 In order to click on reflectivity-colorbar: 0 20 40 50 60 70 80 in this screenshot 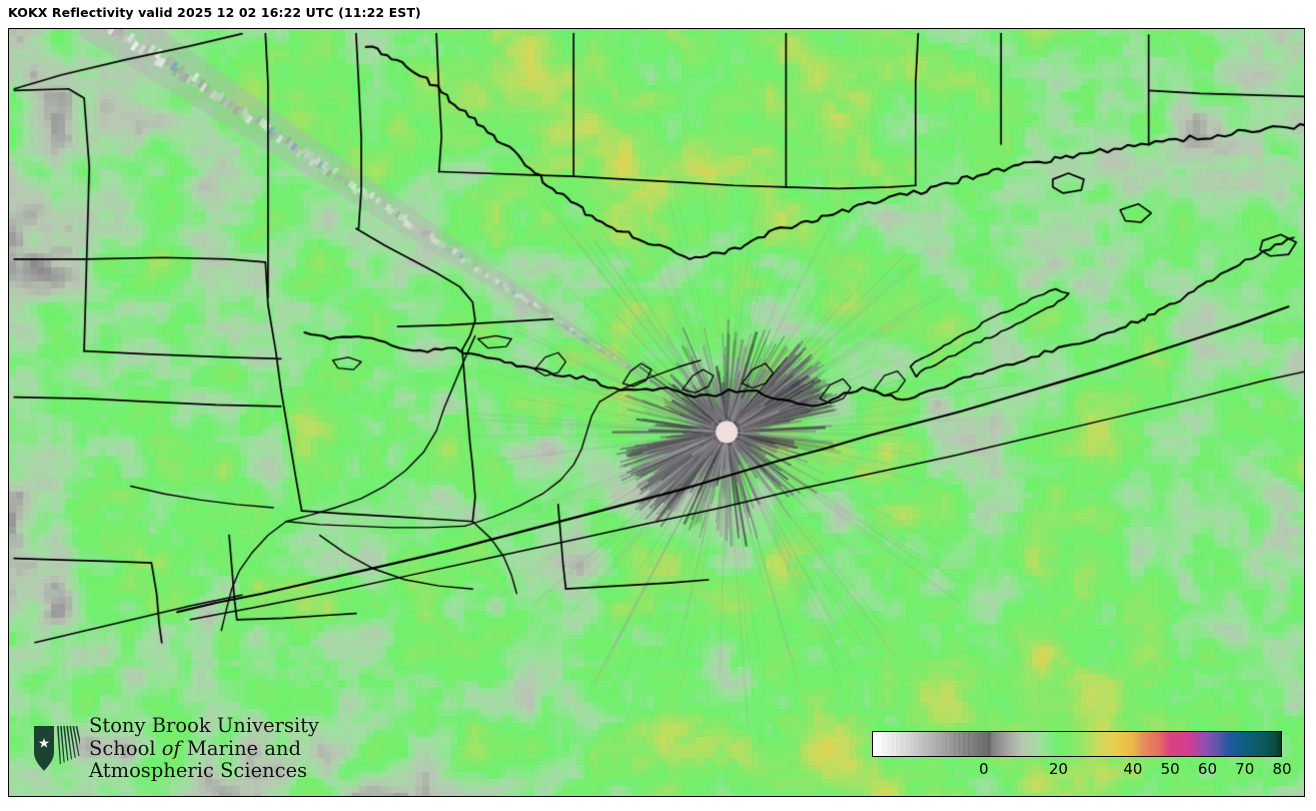, I will do `click(1082, 758)`.